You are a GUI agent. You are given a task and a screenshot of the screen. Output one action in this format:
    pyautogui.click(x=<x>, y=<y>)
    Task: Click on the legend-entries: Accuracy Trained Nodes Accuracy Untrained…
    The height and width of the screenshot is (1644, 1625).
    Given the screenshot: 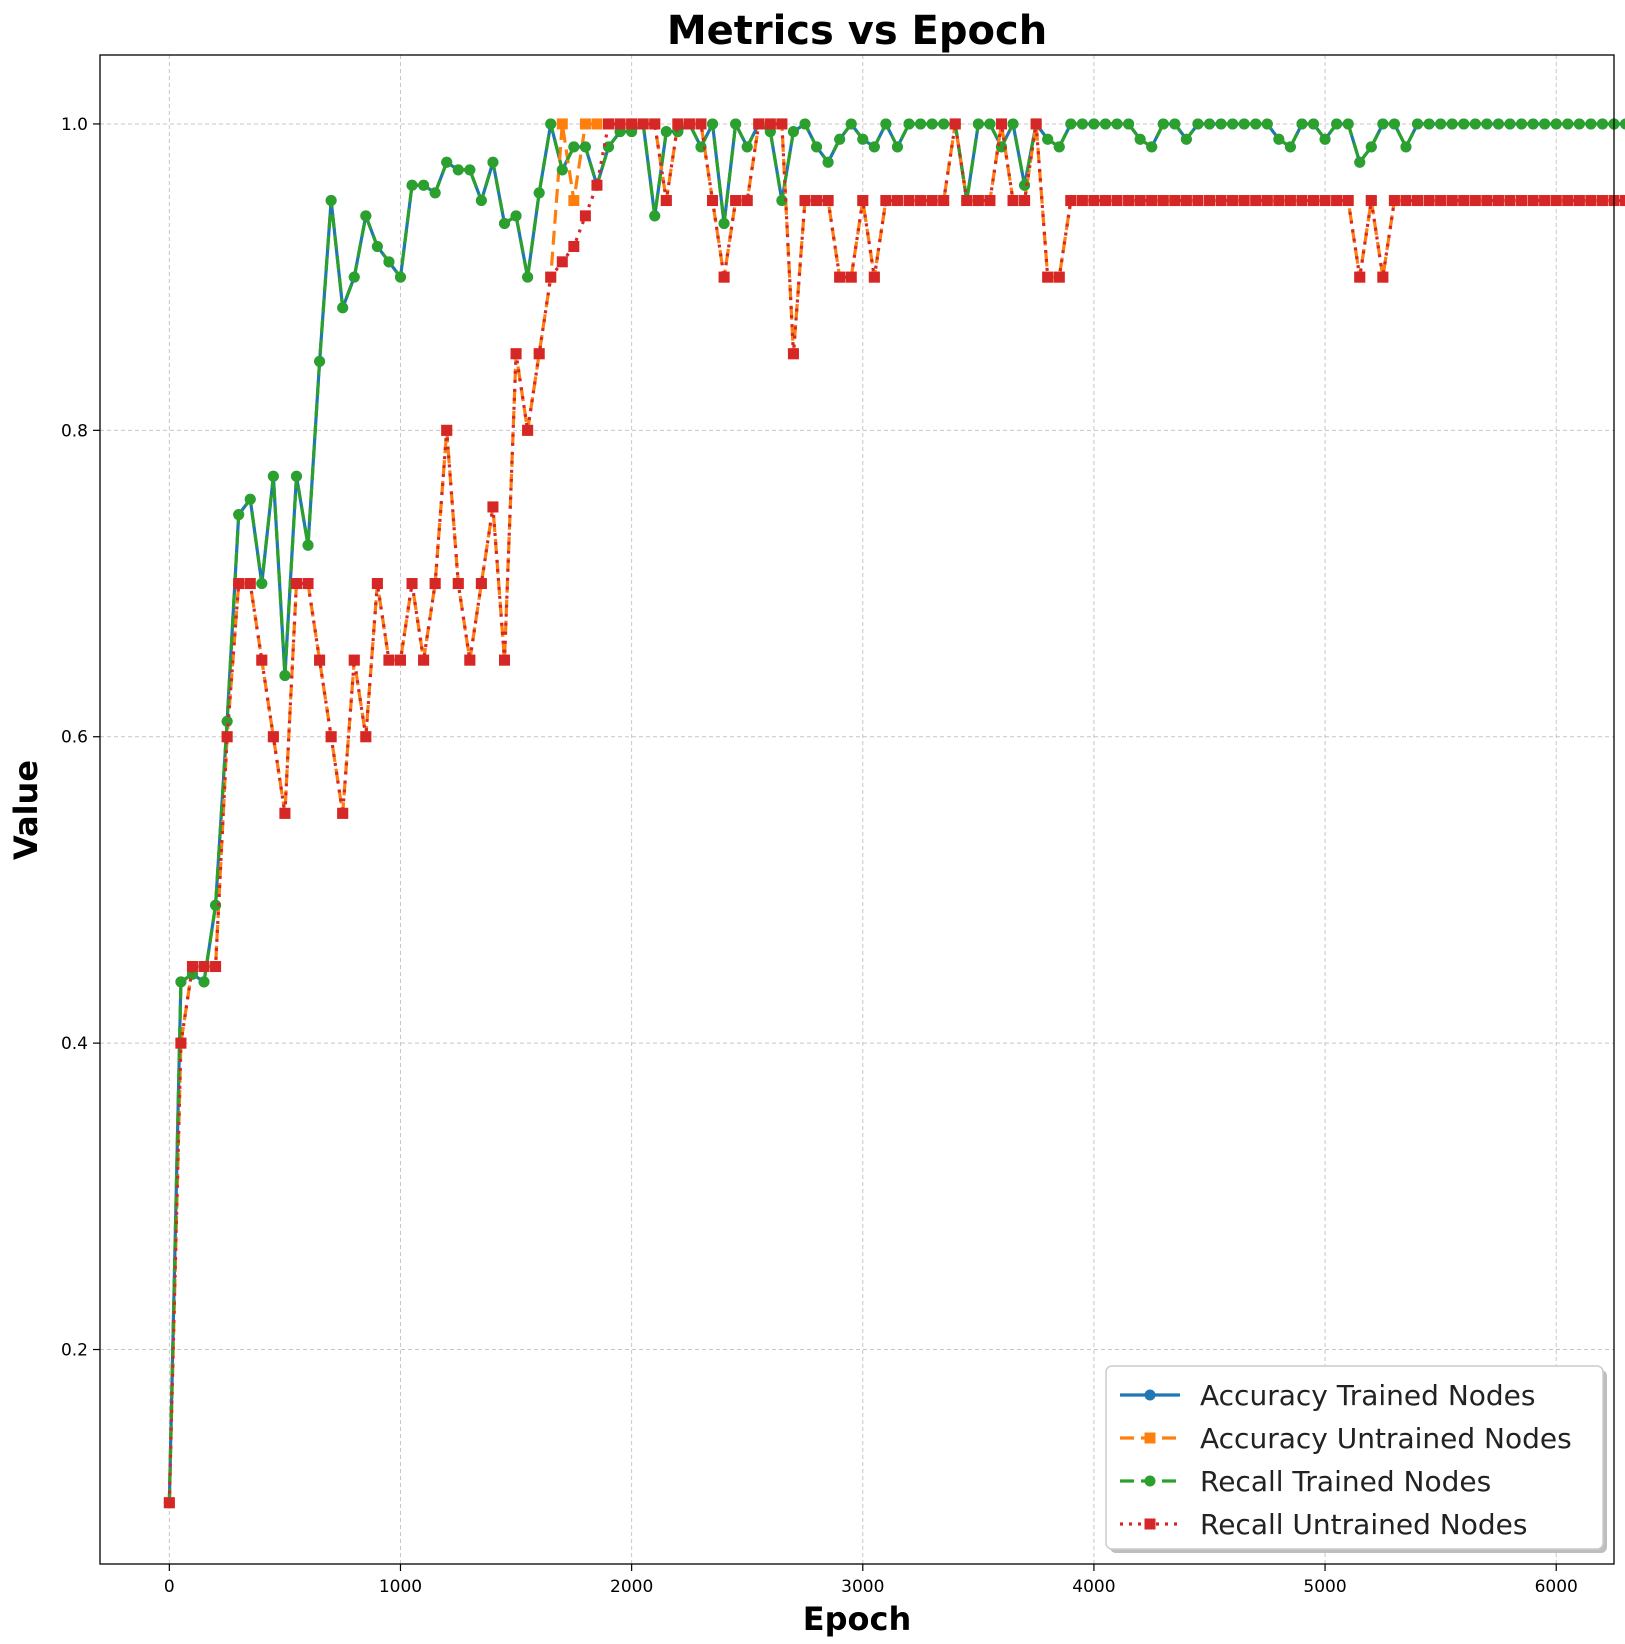 What is the action you would take?
    pyautogui.click(x=1346, y=1460)
    